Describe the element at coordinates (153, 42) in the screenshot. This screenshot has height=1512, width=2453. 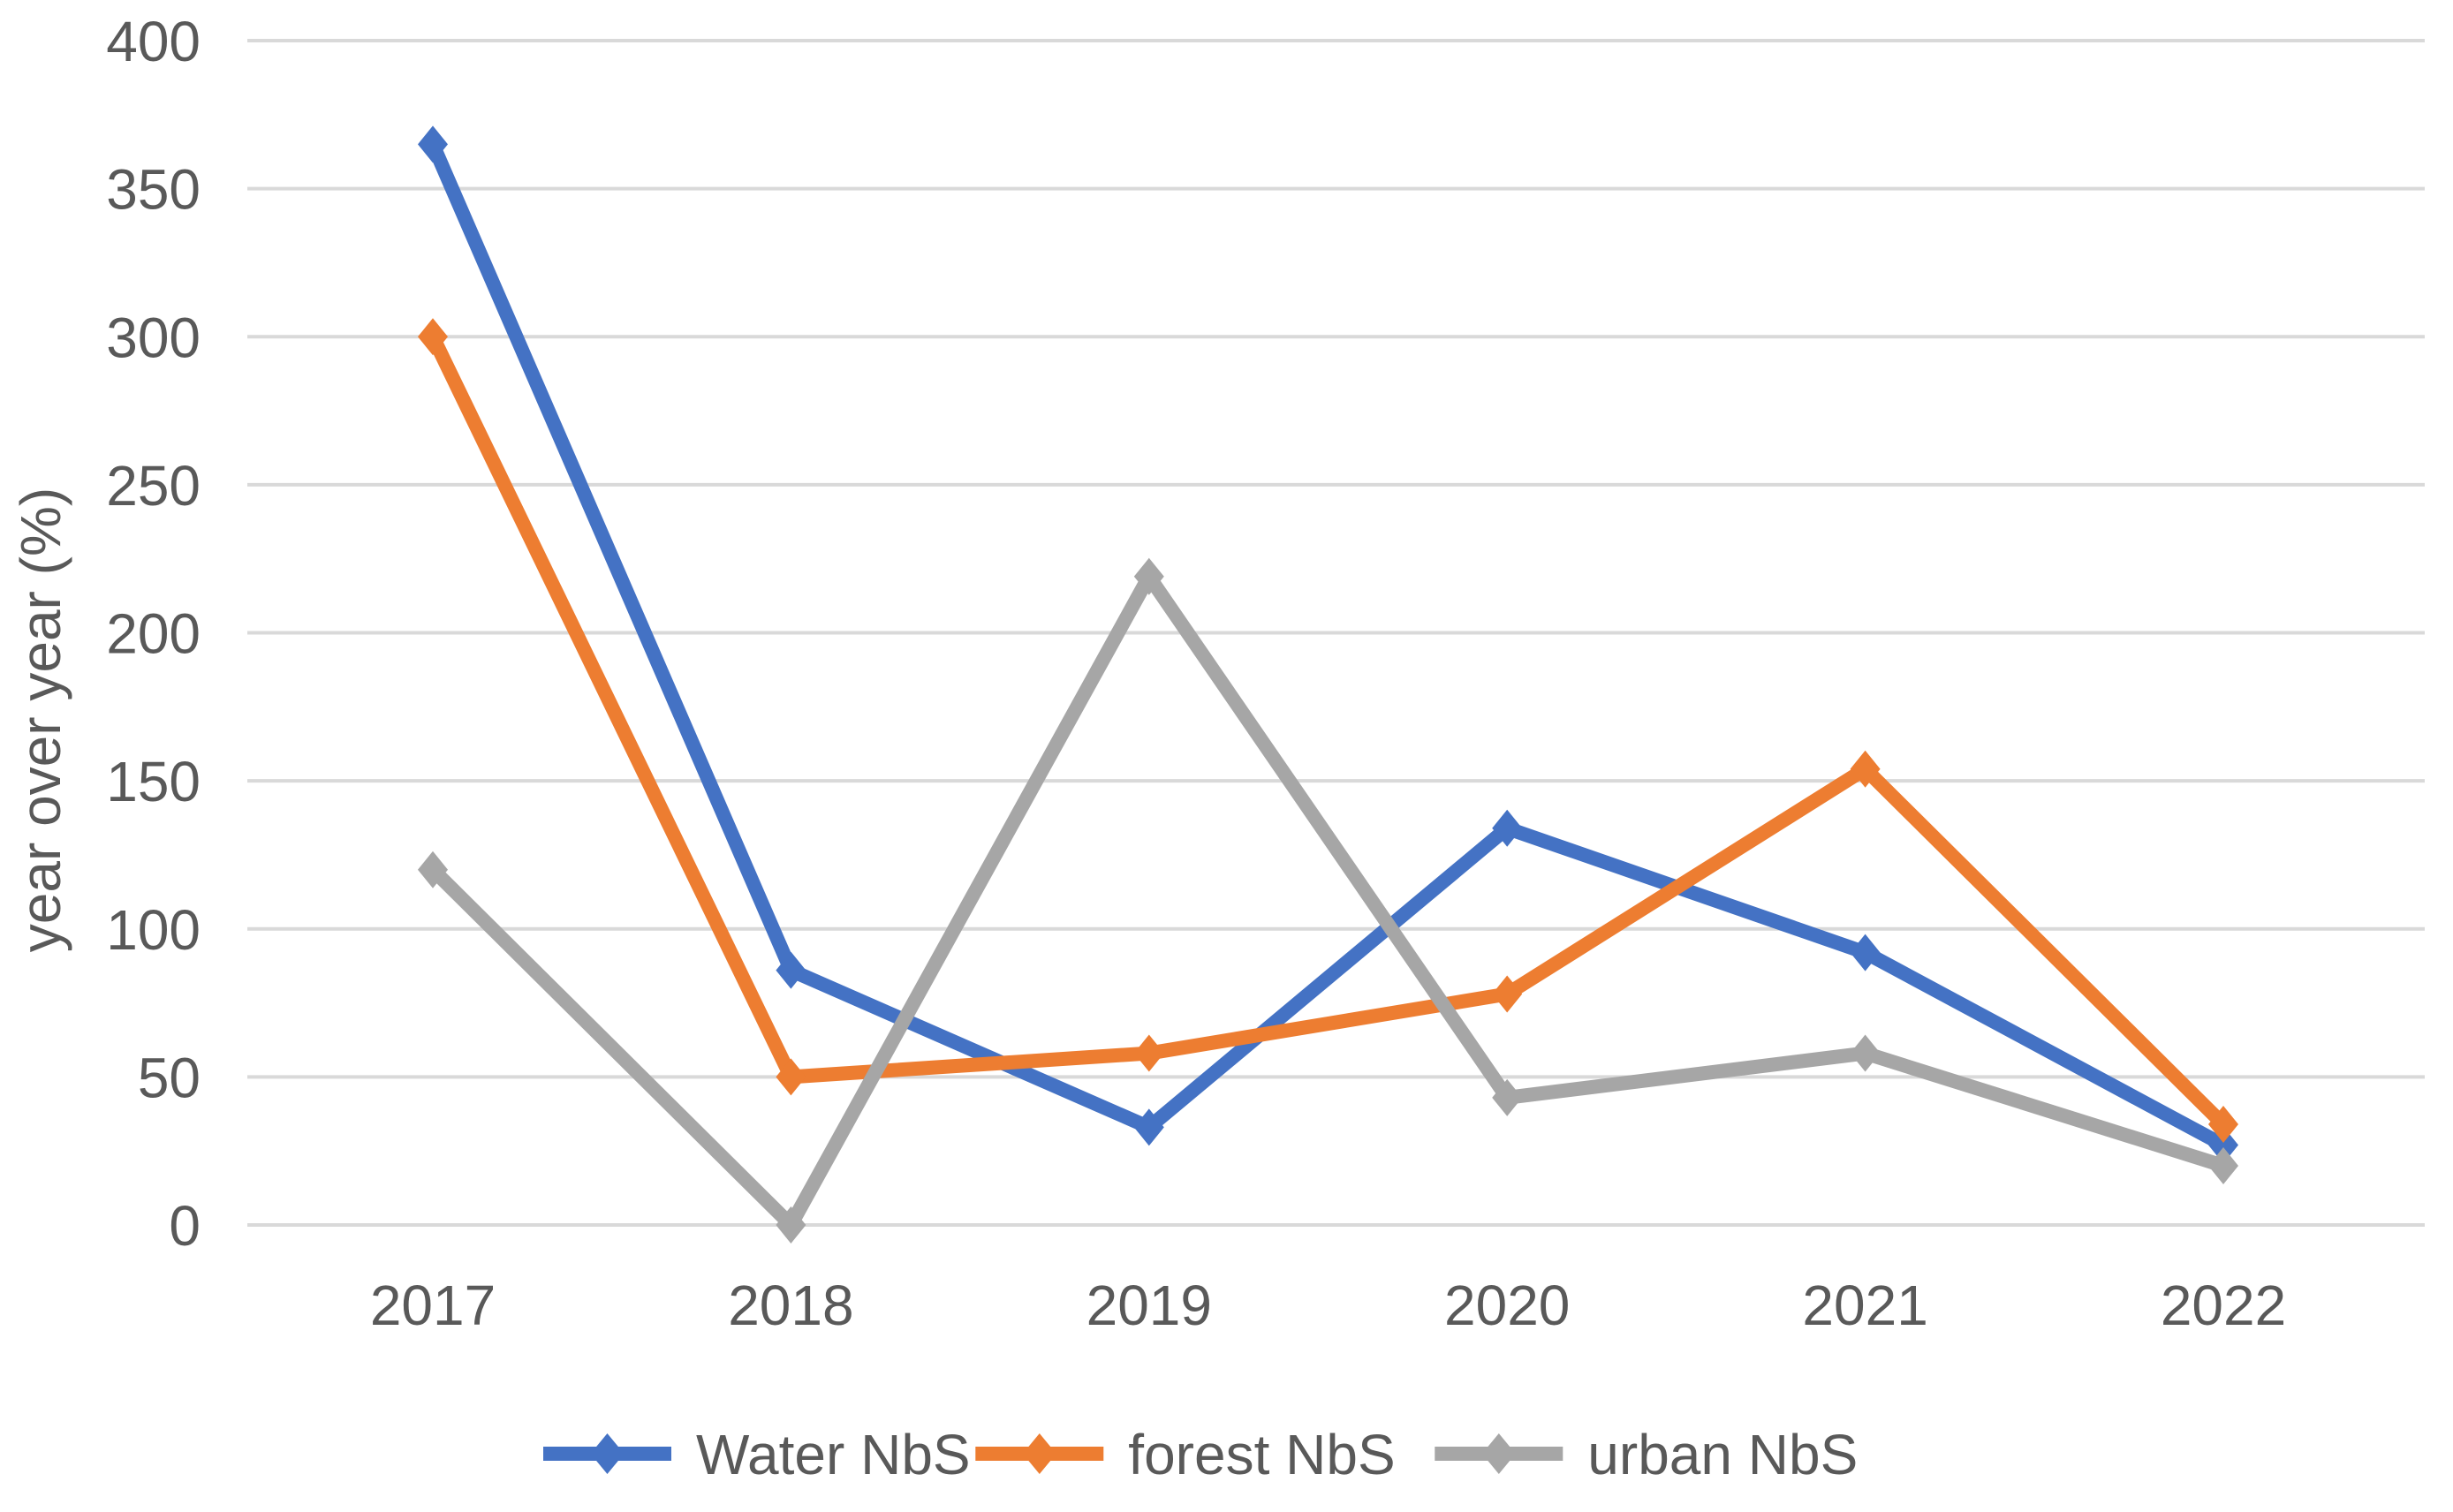
I see `y-tick-label-400: 400` at that location.